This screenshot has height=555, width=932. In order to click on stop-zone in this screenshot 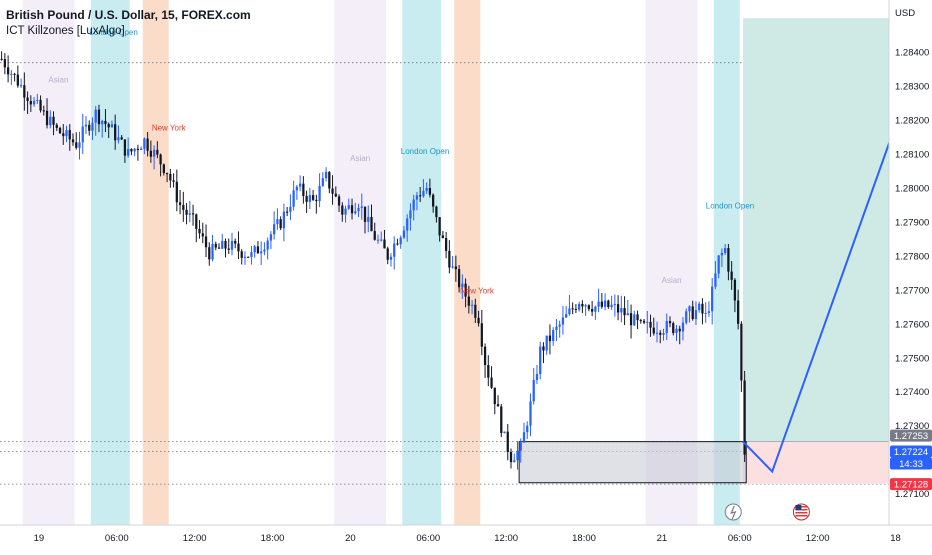, I will do `click(824, 463)`.